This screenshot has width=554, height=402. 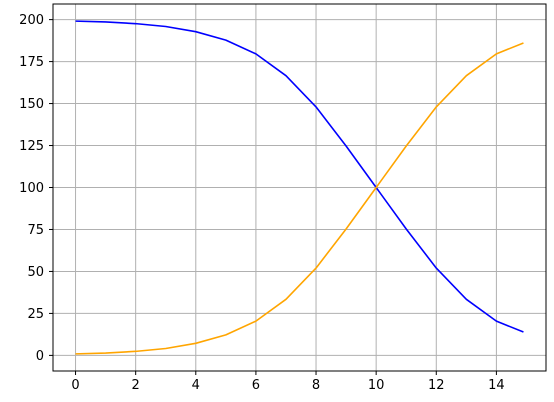 I want to click on y-tick-label: 100, so click(x=31, y=188).